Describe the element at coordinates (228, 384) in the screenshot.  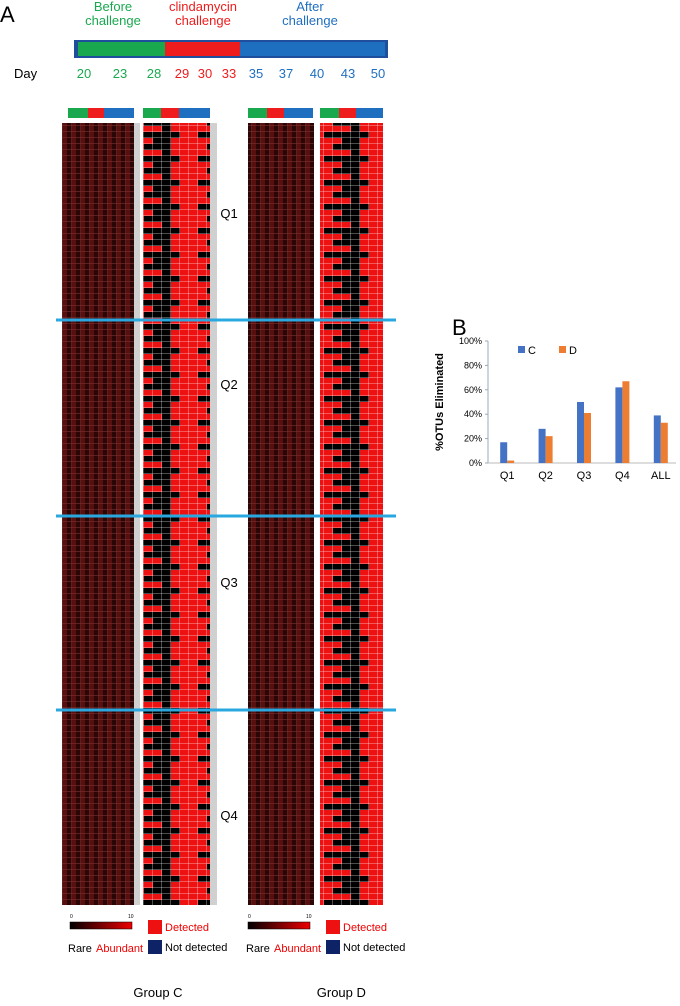
I see `quartile-label: Q2` at that location.